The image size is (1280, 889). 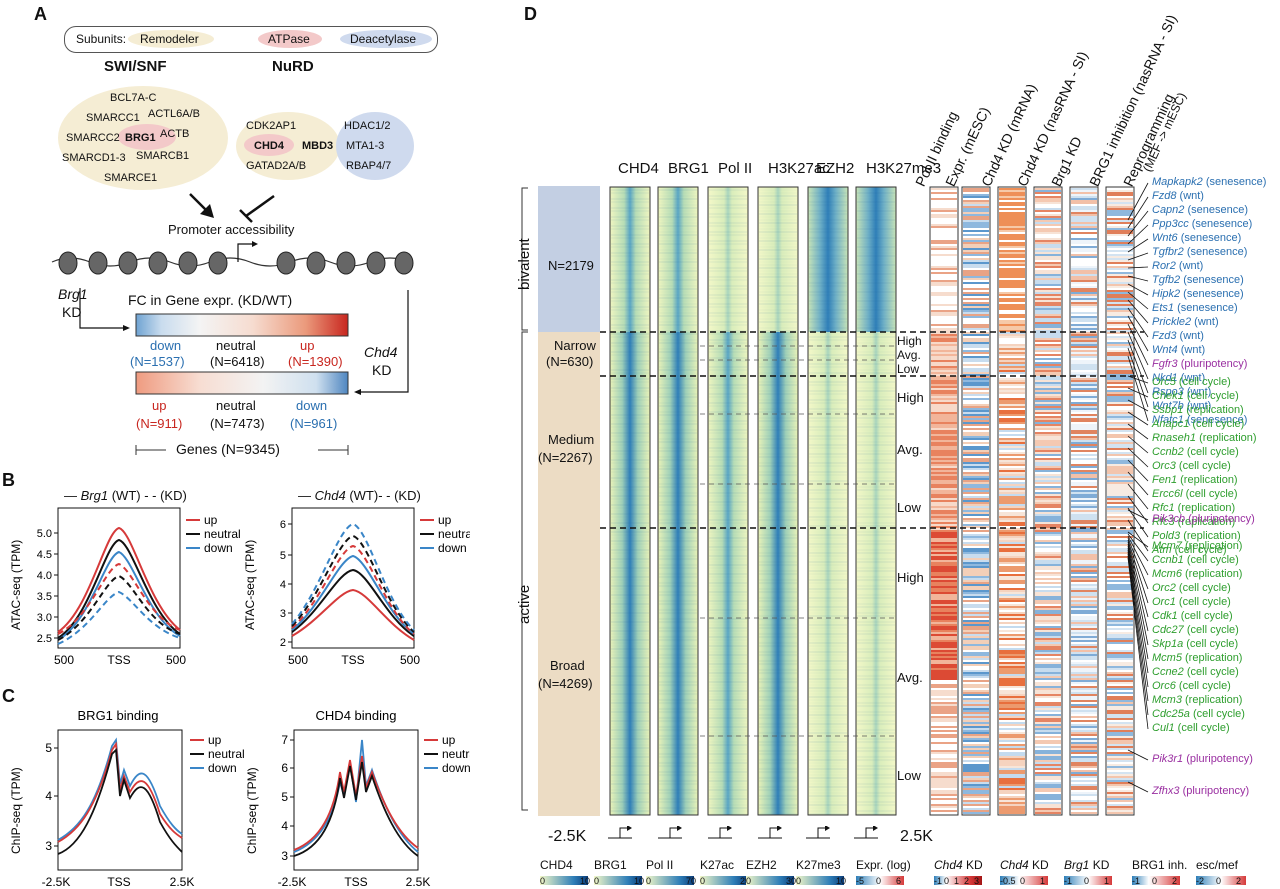 What do you see at coordinates (356, 809) in the screenshot?
I see `c-right-neutral` at bounding box center [356, 809].